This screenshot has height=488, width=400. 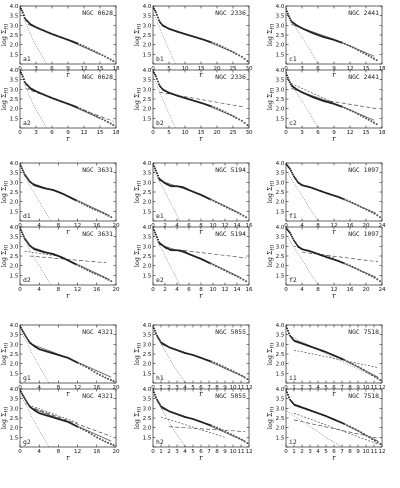 I want to click on fit-line-dot, so click(x=35, y=419).